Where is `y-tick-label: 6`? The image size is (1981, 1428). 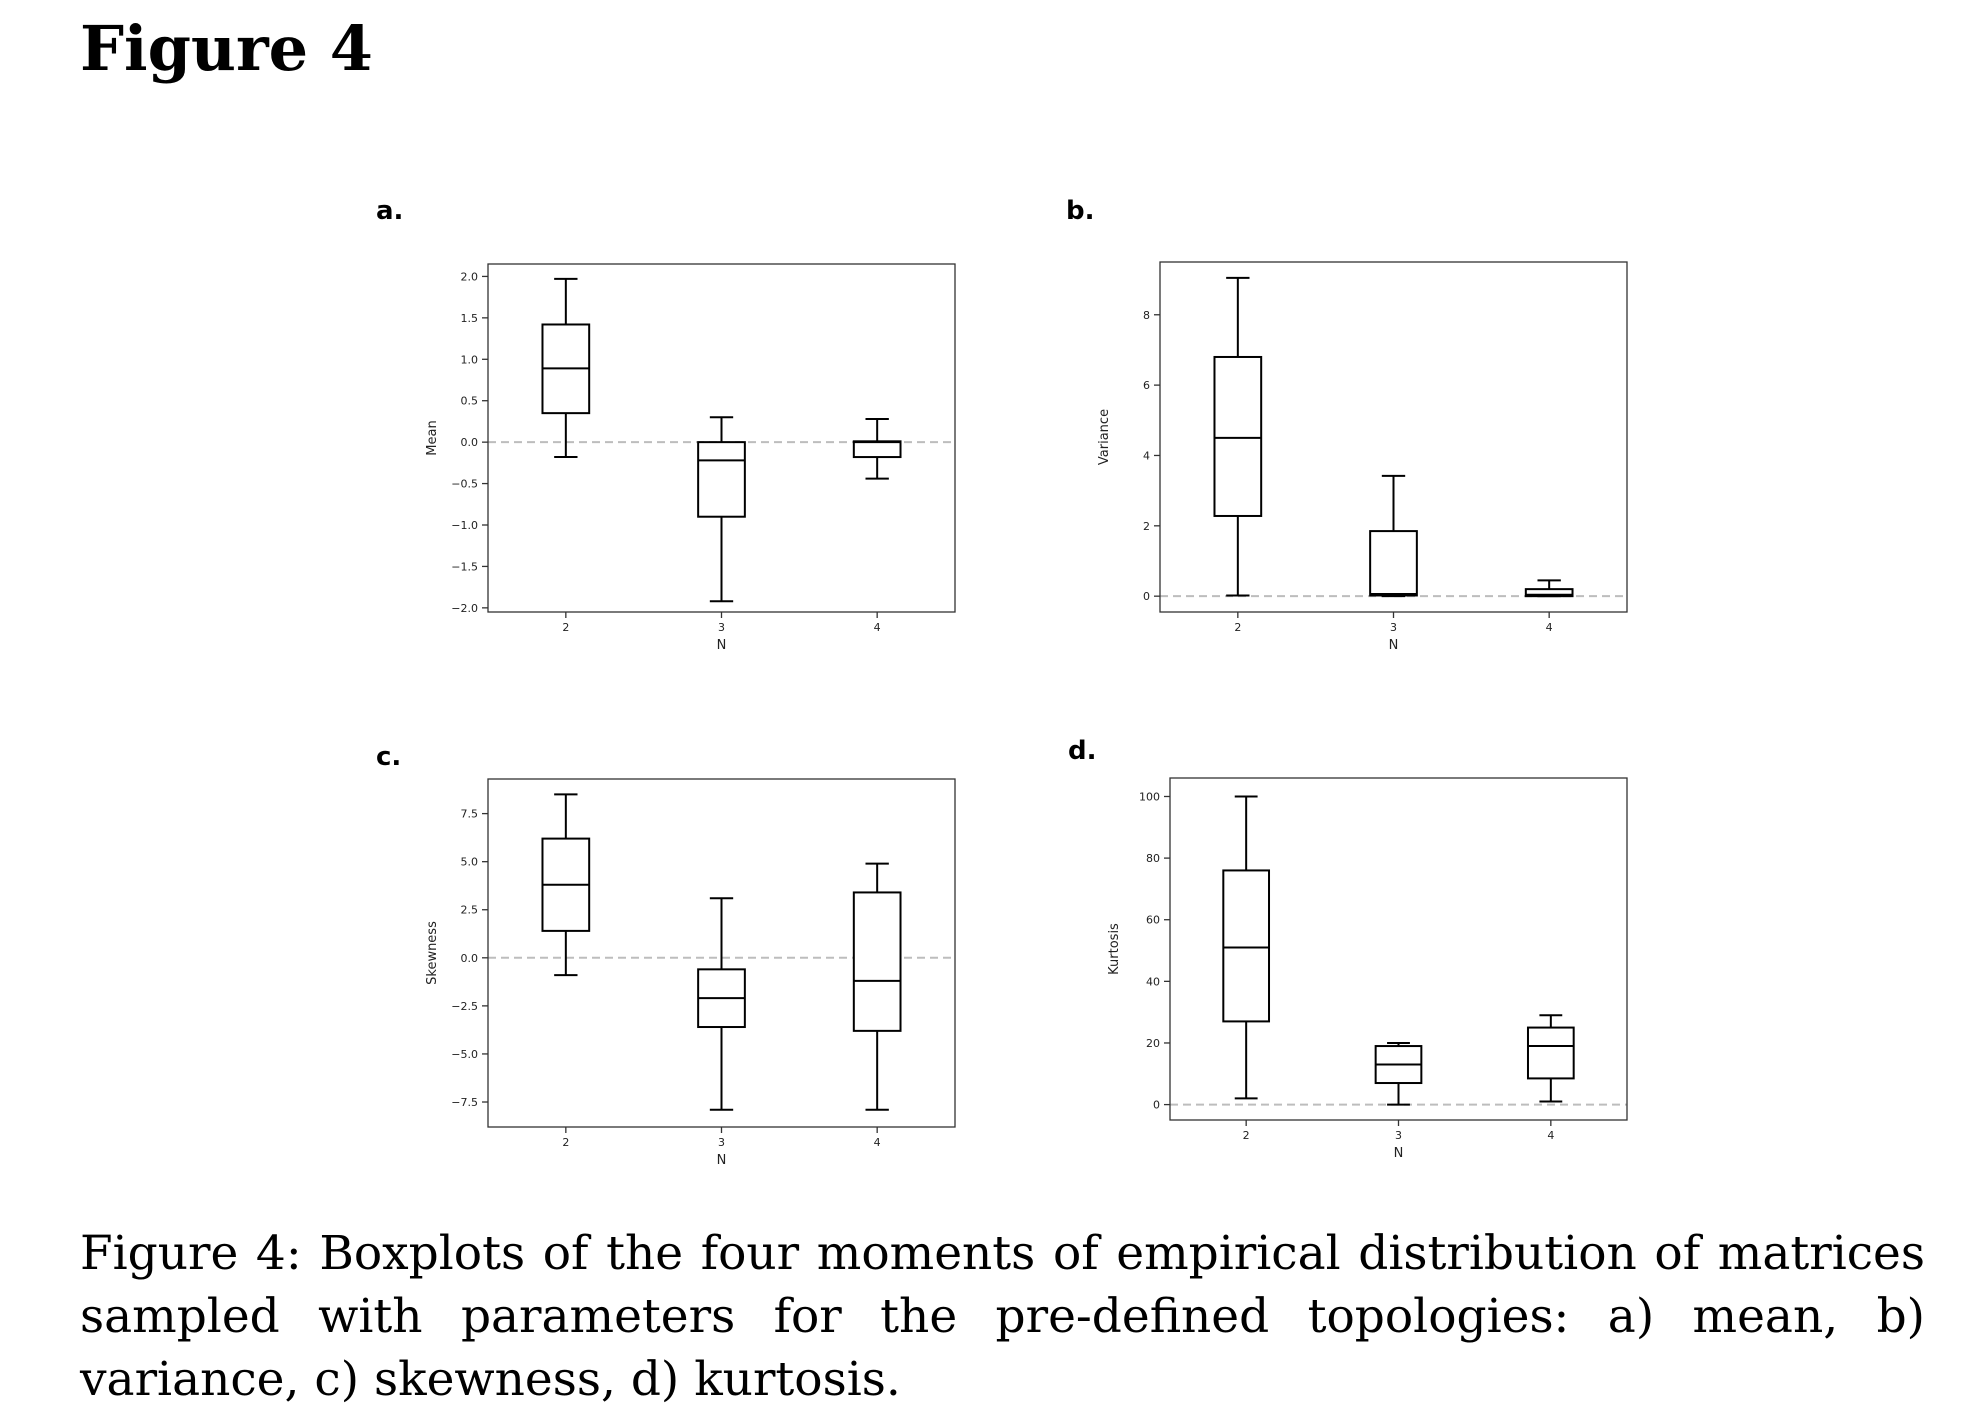
y-tick-label: 6 is located at coordinates (1146, 385).